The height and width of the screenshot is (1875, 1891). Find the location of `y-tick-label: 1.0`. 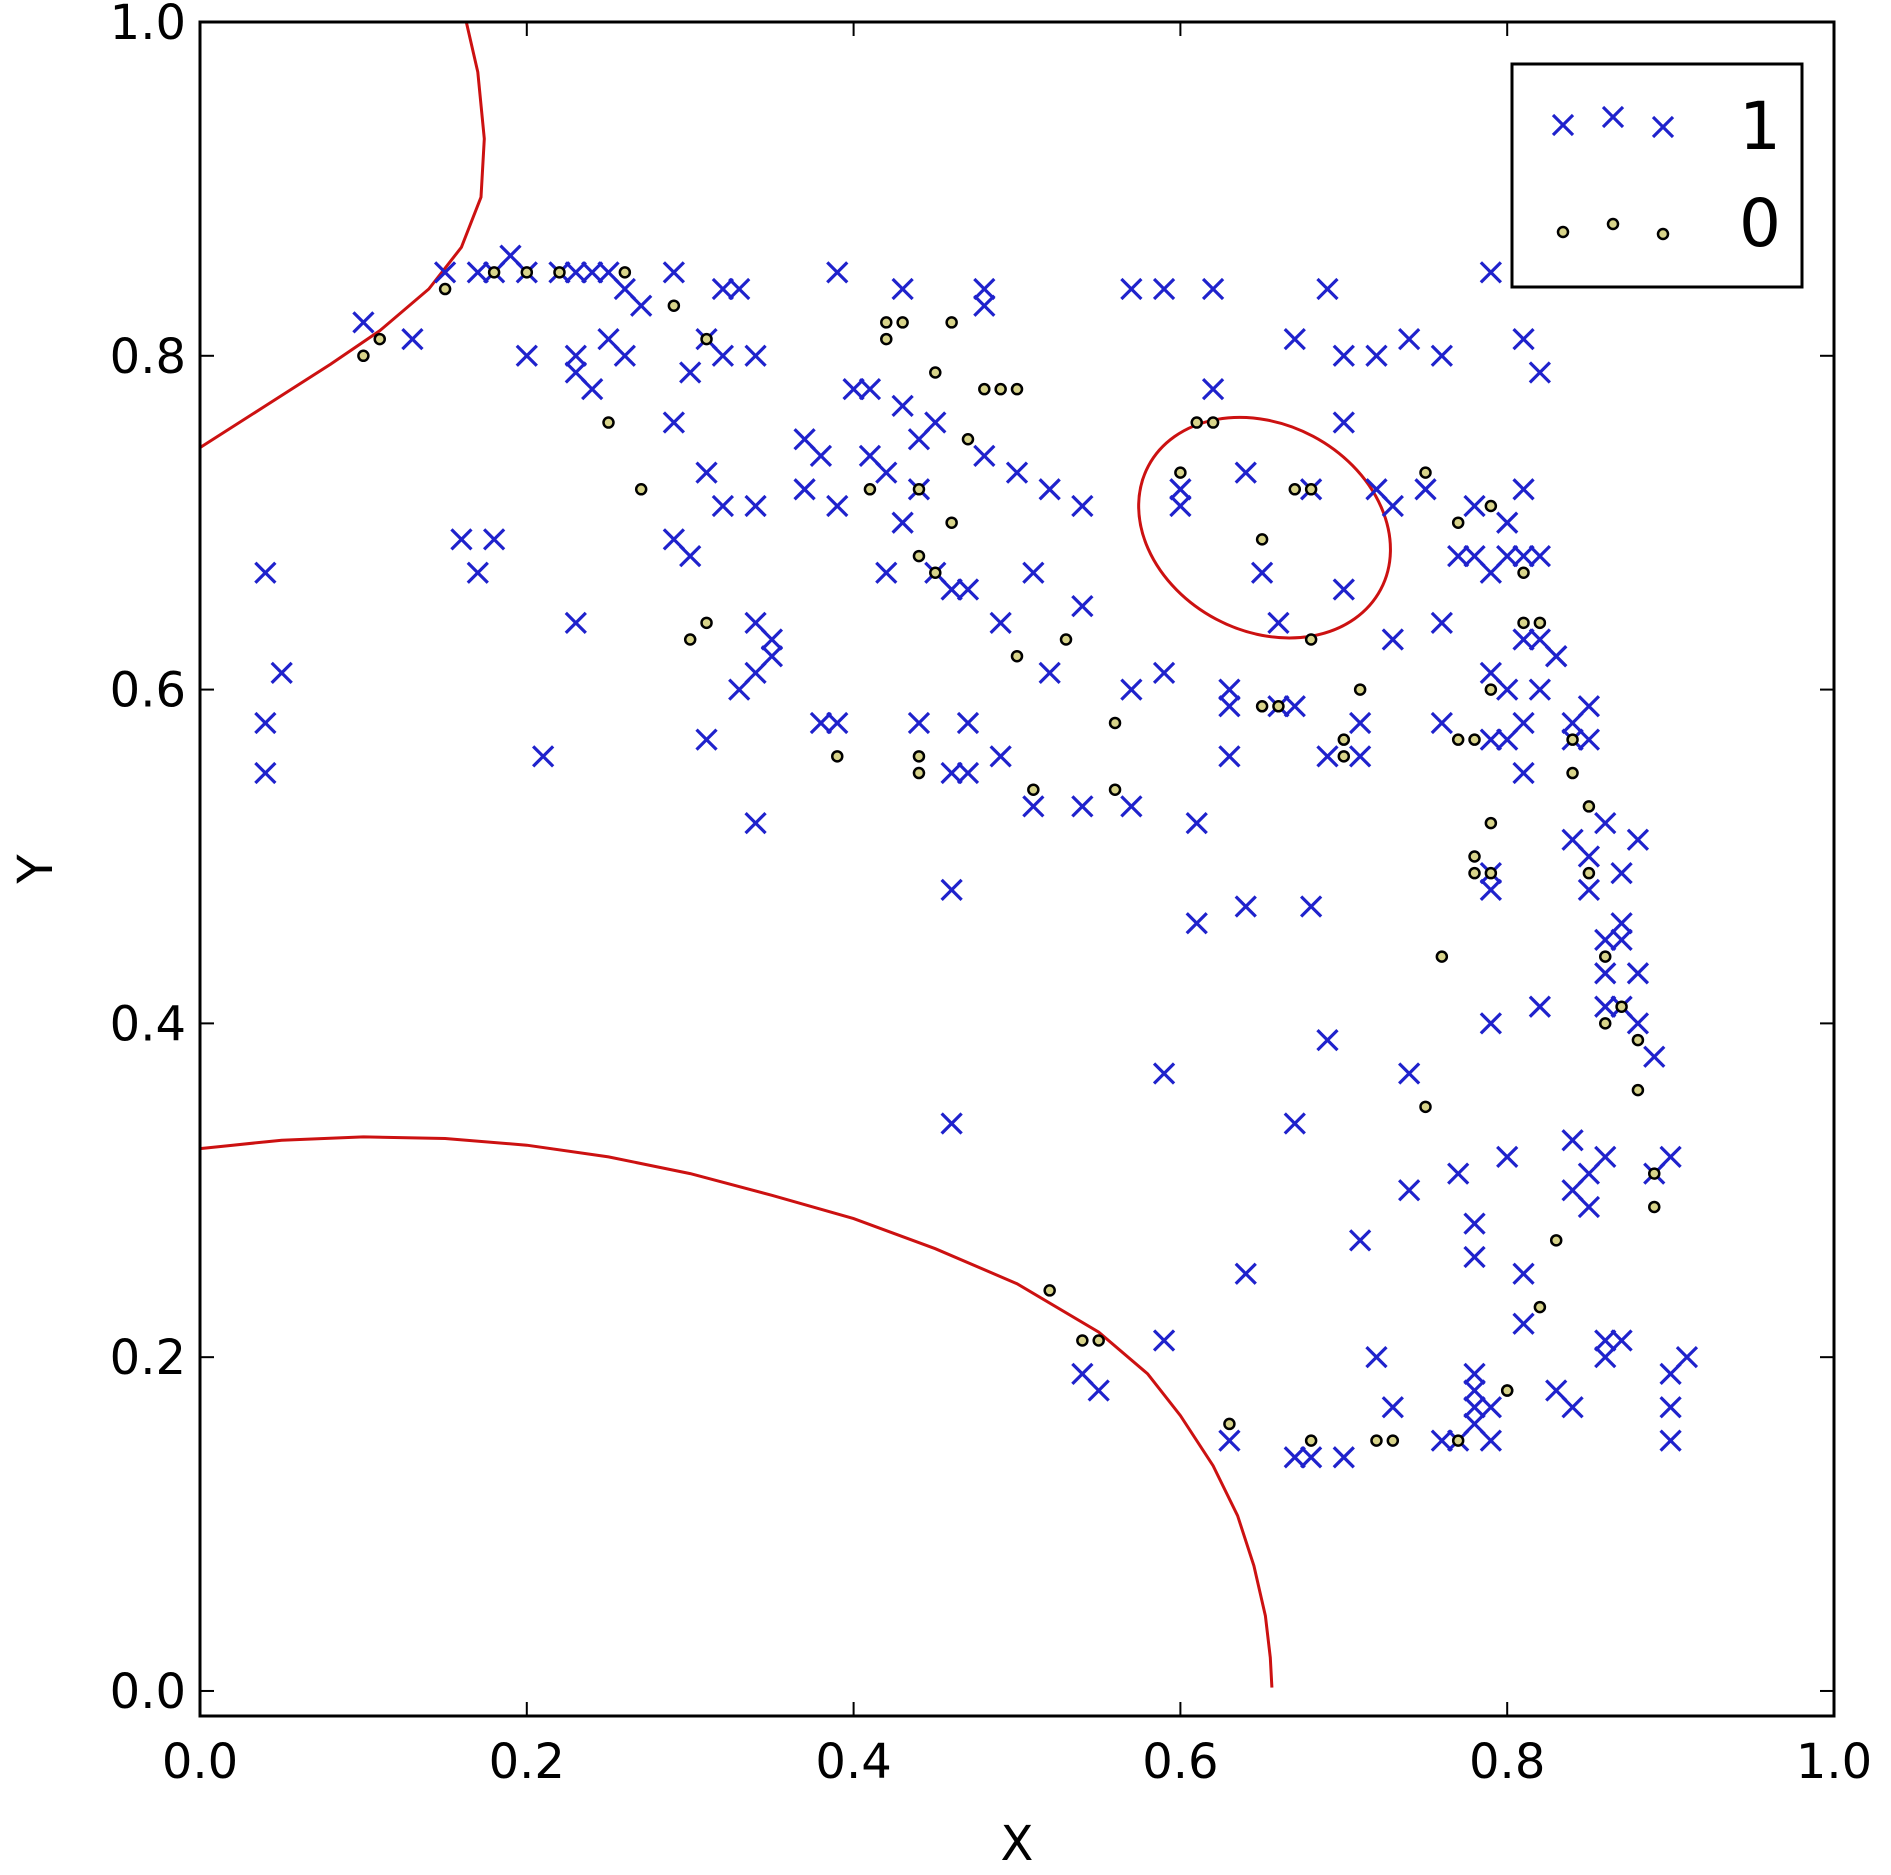

y-tick-label: 1.0 is located at coordinates (148, 25).